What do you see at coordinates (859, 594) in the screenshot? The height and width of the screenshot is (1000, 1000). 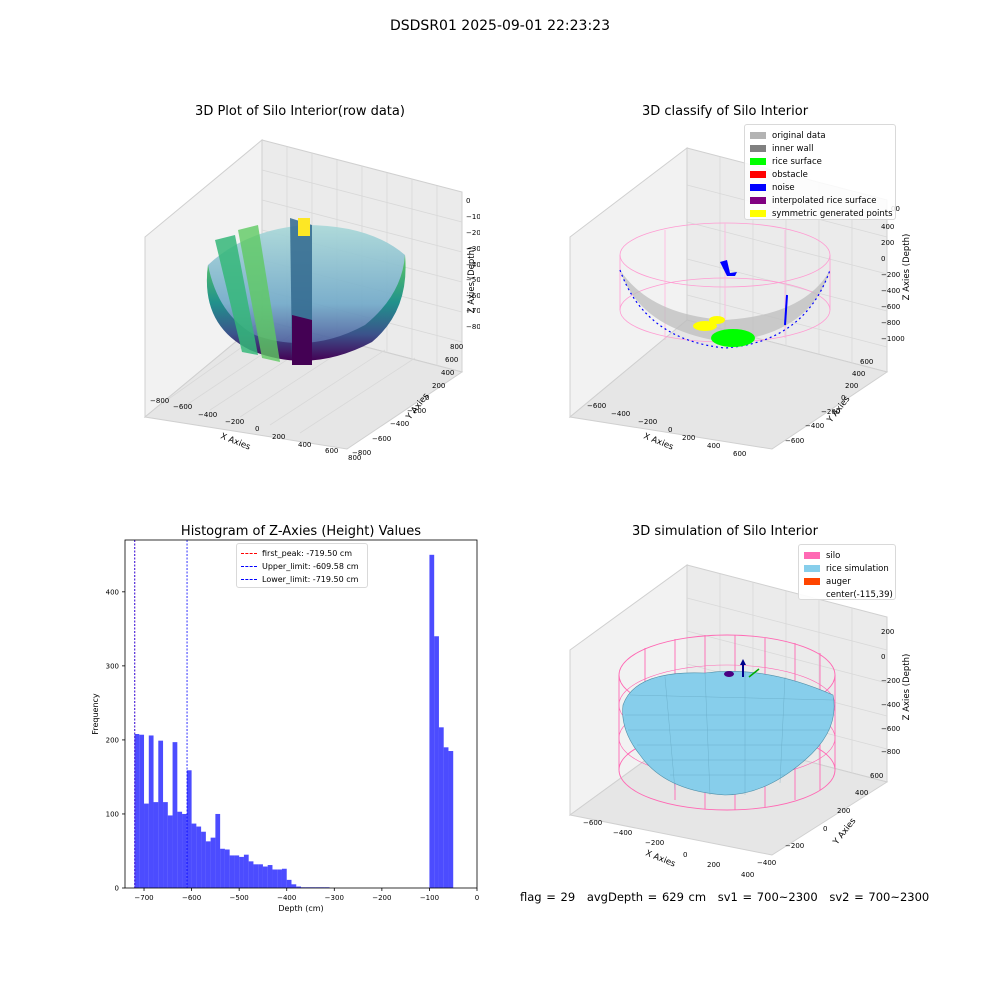 I see `legend-label: center(-115,39)` at bounding box center [859, 594].